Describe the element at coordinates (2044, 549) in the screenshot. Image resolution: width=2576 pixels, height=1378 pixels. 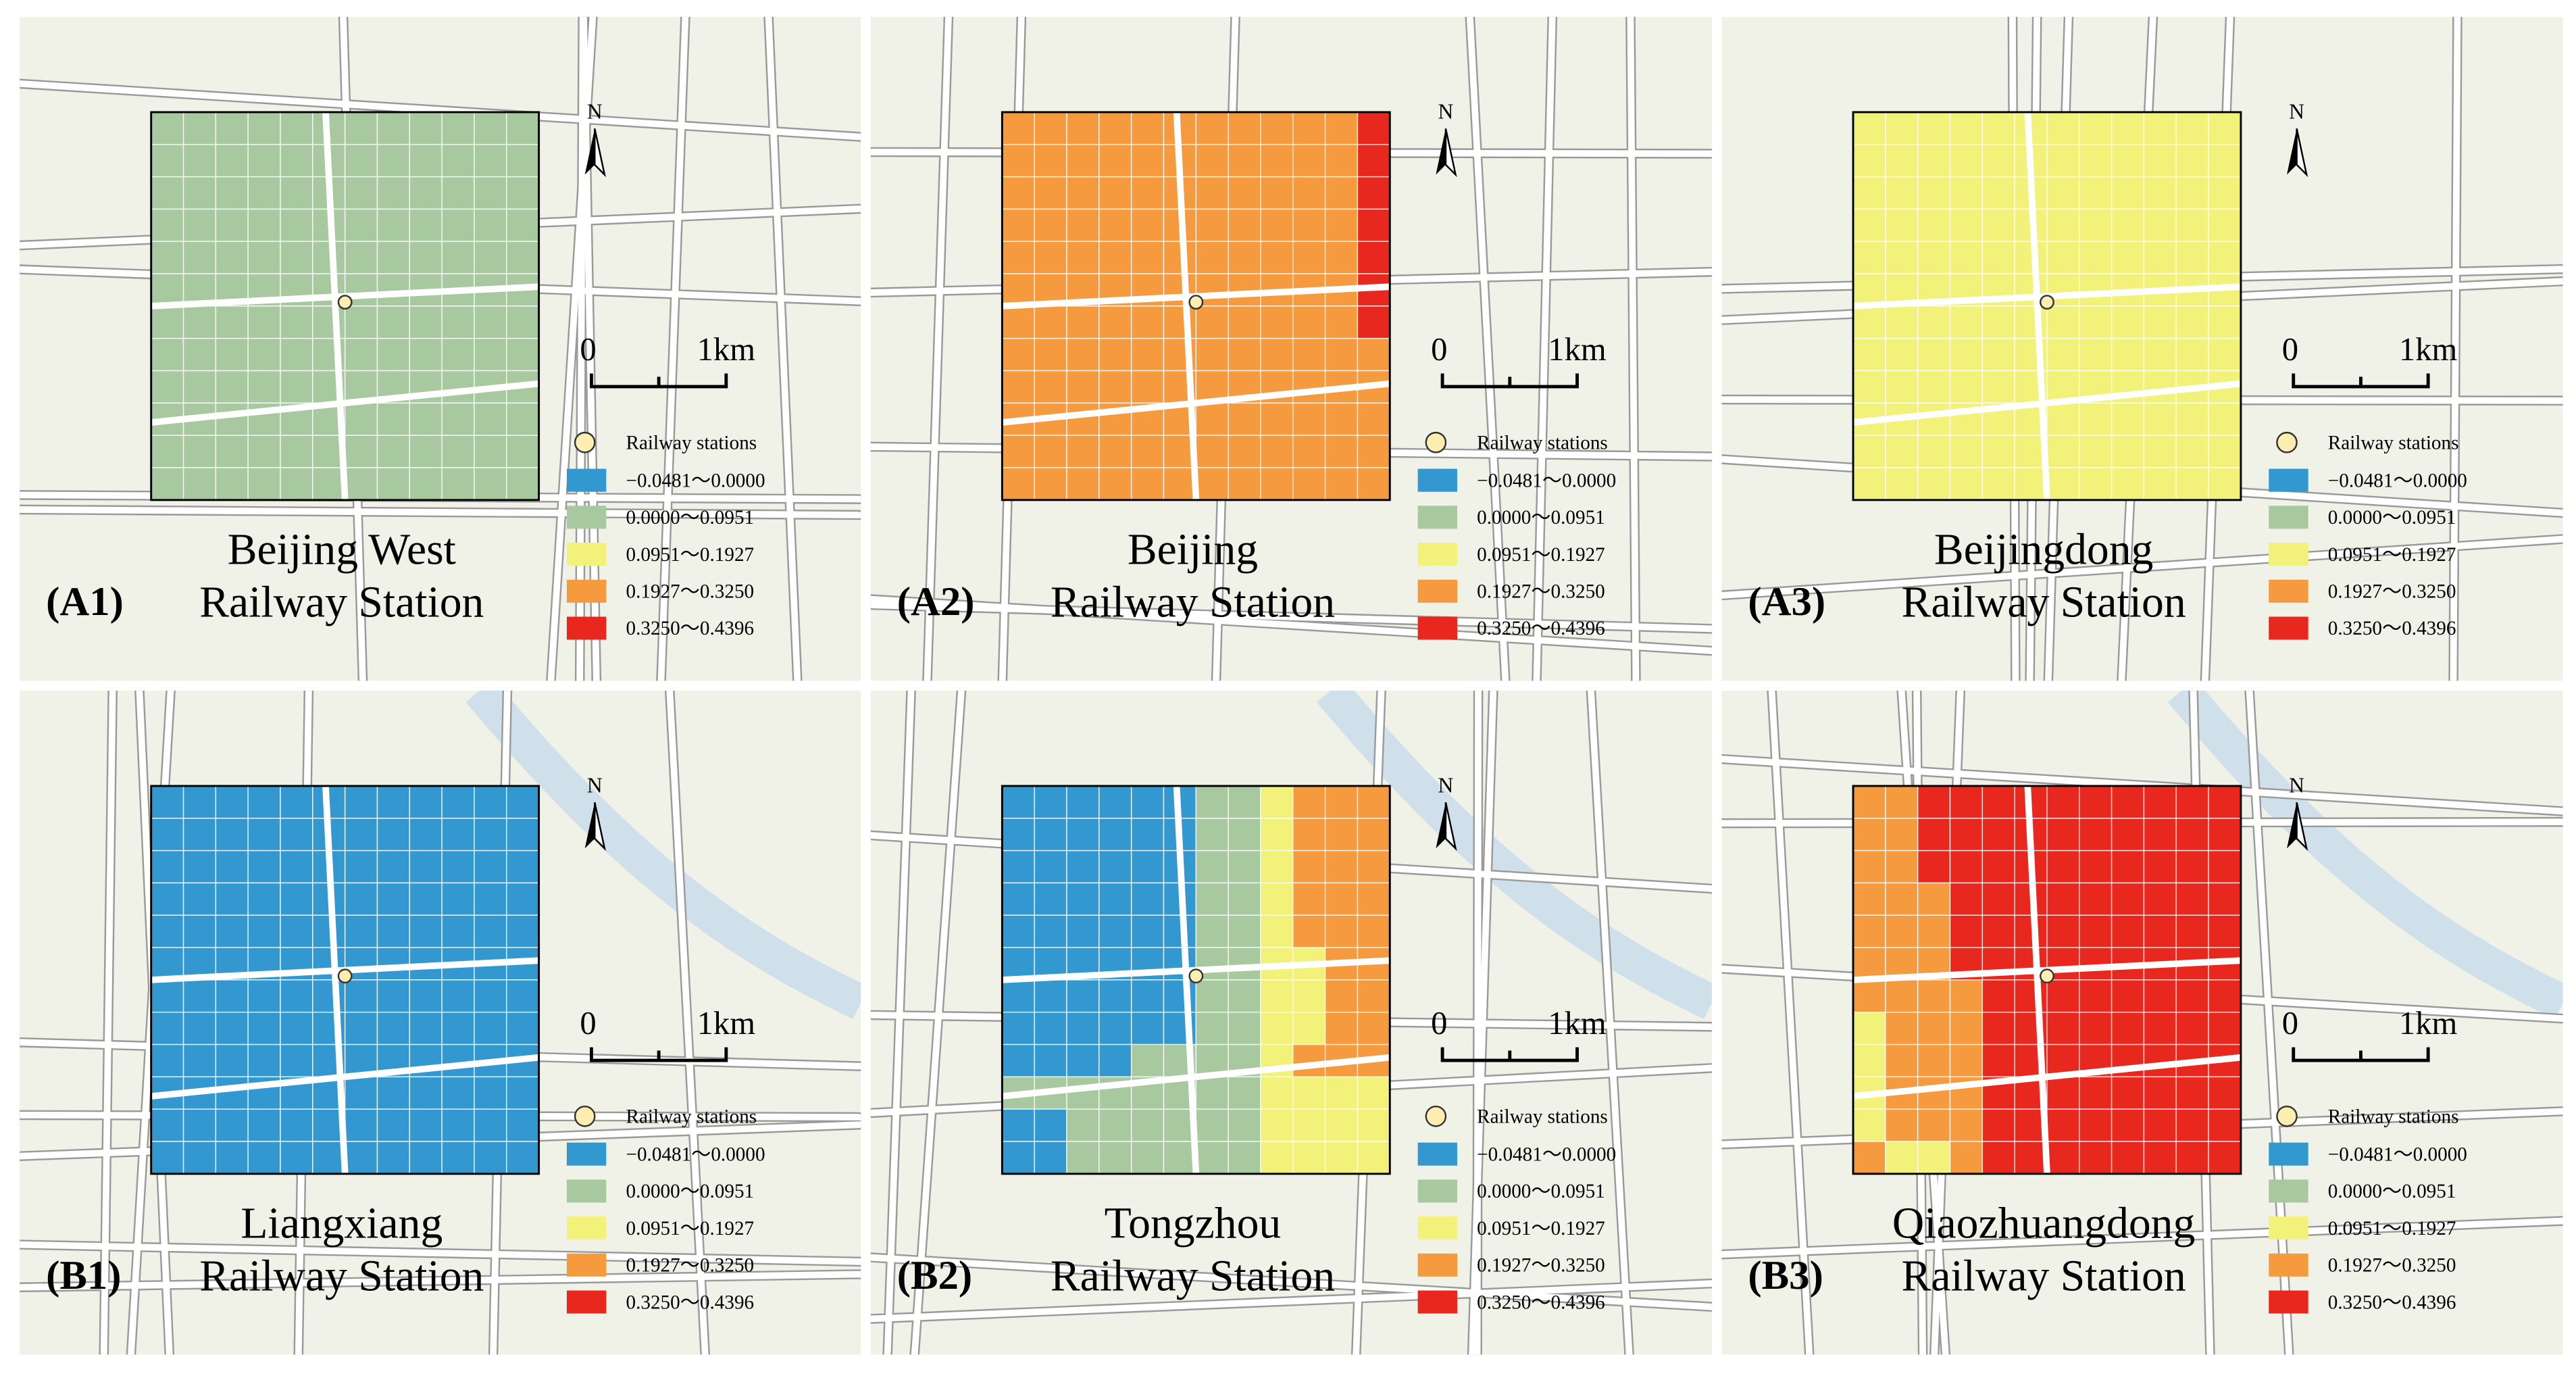
I see `station-name: Beijingdong` at that location.